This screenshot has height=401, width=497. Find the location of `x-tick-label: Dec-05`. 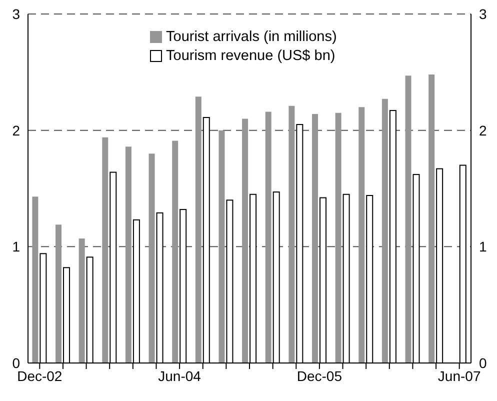

x-tick-label: Dec-05 is located at coordinates (319, 376).